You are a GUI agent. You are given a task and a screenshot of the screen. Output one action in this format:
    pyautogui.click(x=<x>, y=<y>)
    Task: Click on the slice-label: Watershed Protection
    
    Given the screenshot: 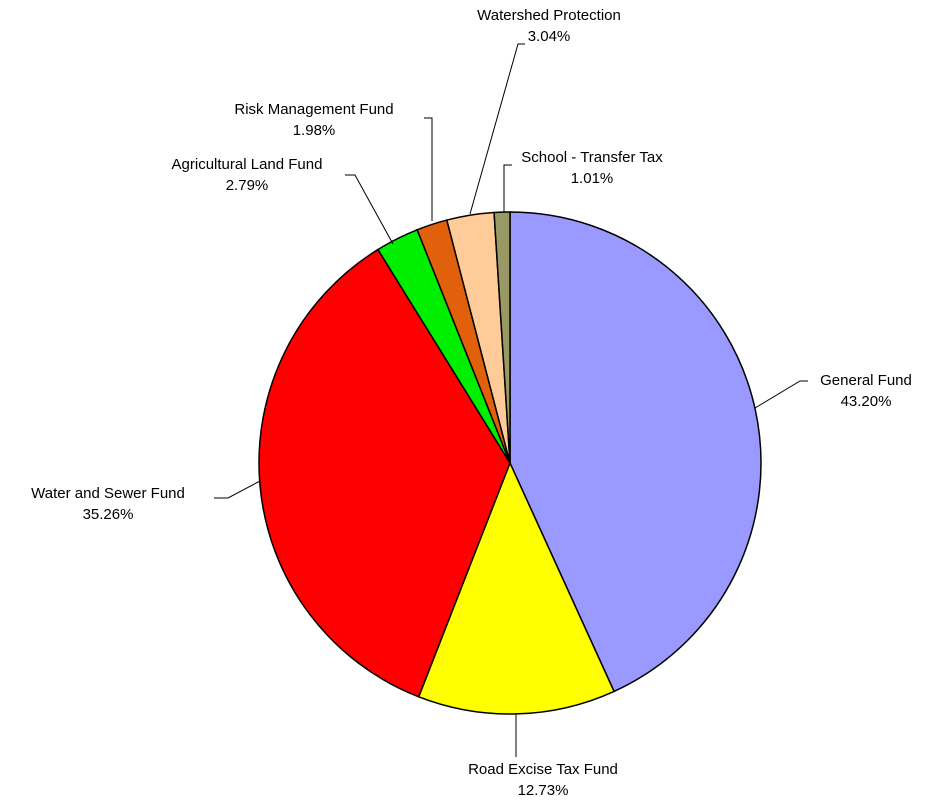 What is the action you would take?
    pyautogui.click(x=549, y=15)
    